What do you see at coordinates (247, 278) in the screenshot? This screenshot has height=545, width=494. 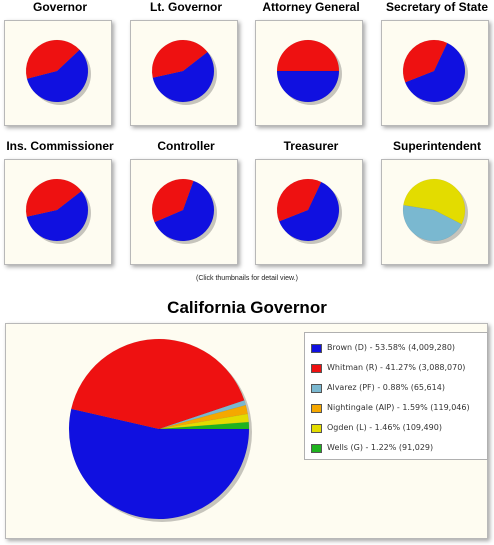 I see `click-hint: (Click thumbnails for detail view.)` at bounding box center [247, 278].